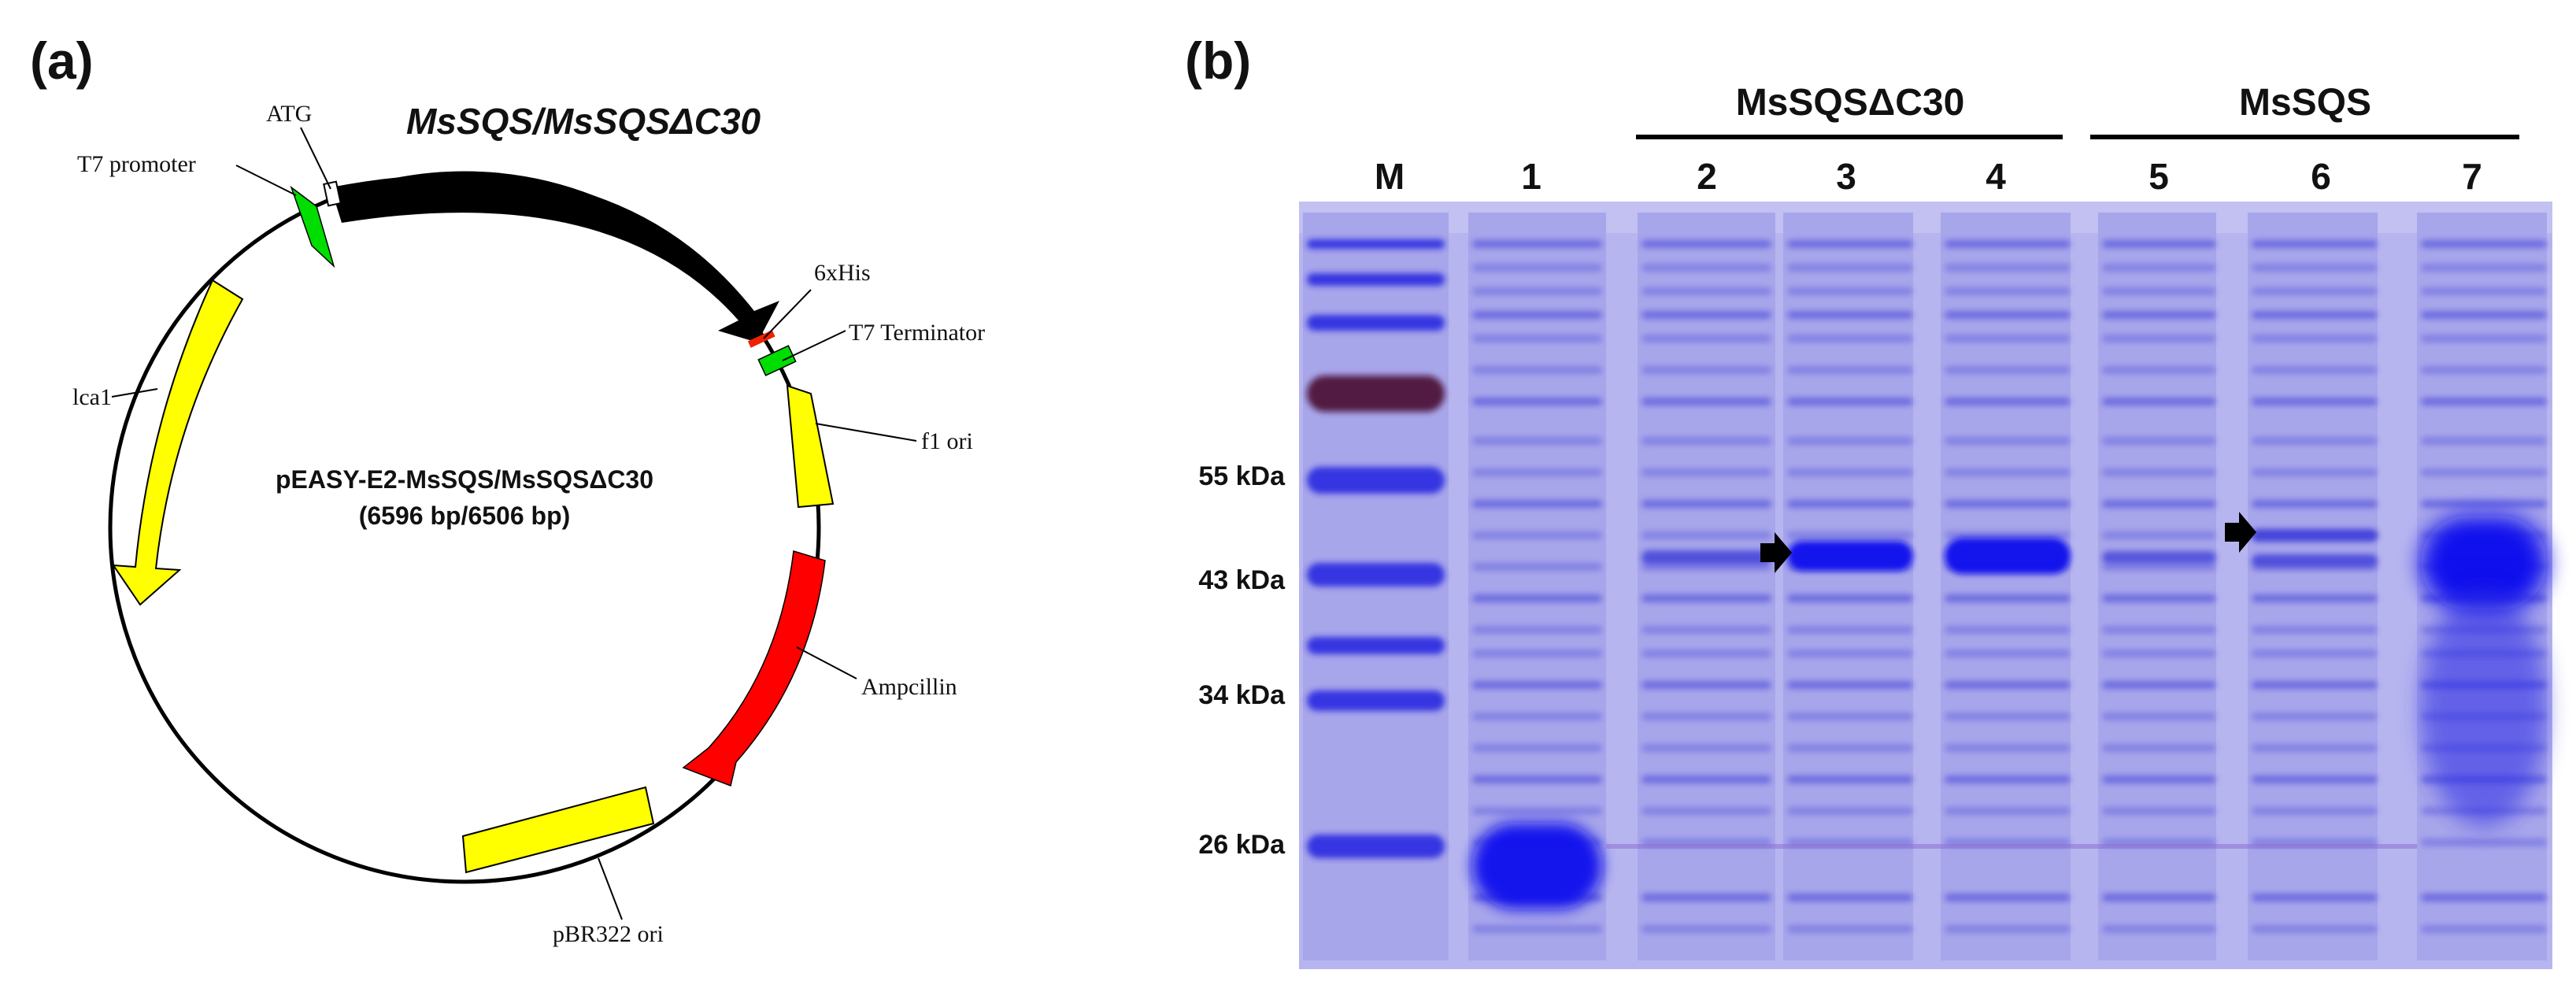  I want to click on mw-labels: 55 kDa 43 kDa 34 kDa 26 kDa, so click(1242, 661).